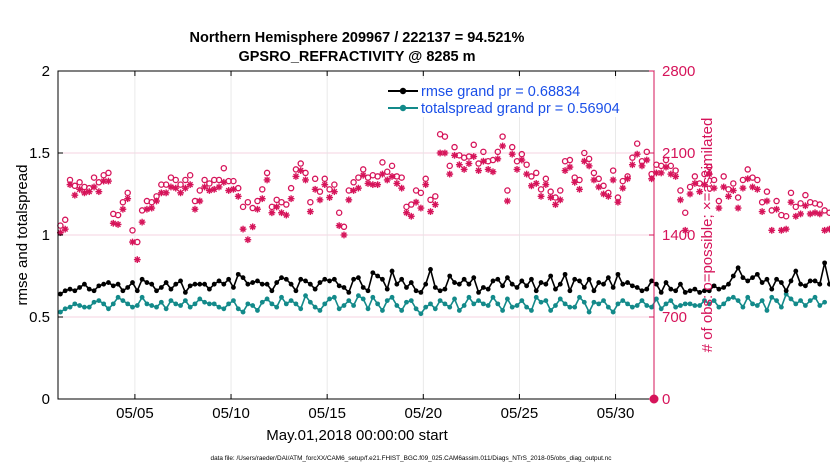 The height and width of the screenshot is (475, 830). What do you see at coordinates (500, 92) in the screenshot?
I see `legend-rmse-label: rmse grand pr = 0.68834` at bounding box center [500, 92].